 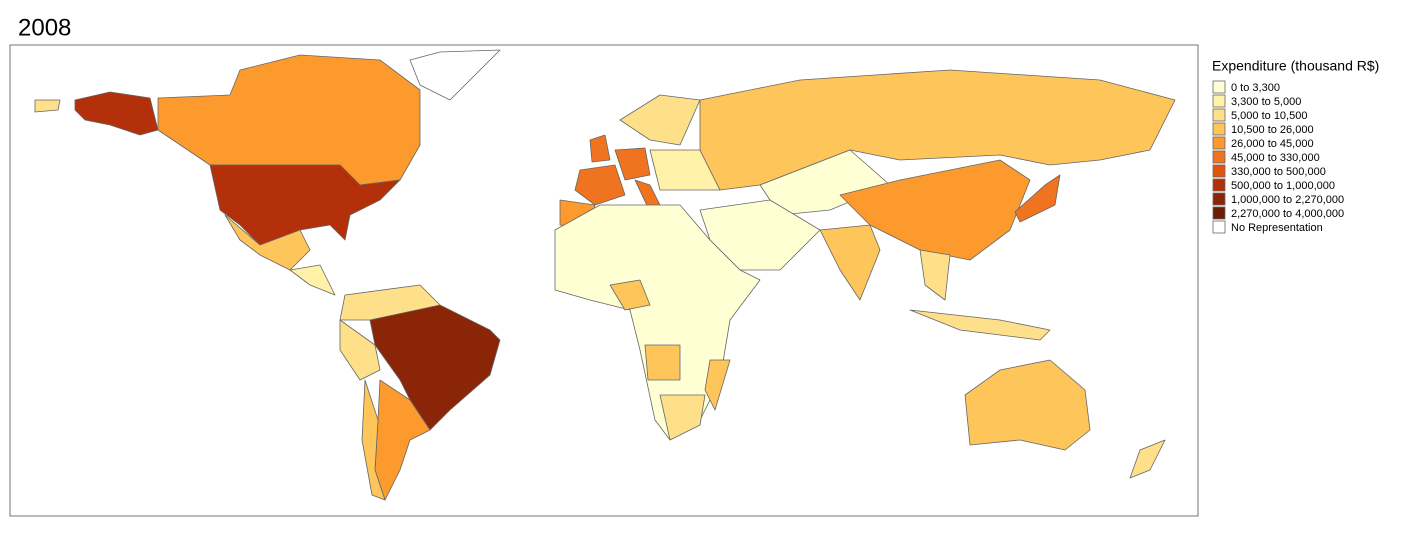 I want to click on legend-label: No Representation, so click(x=1277, y=228).